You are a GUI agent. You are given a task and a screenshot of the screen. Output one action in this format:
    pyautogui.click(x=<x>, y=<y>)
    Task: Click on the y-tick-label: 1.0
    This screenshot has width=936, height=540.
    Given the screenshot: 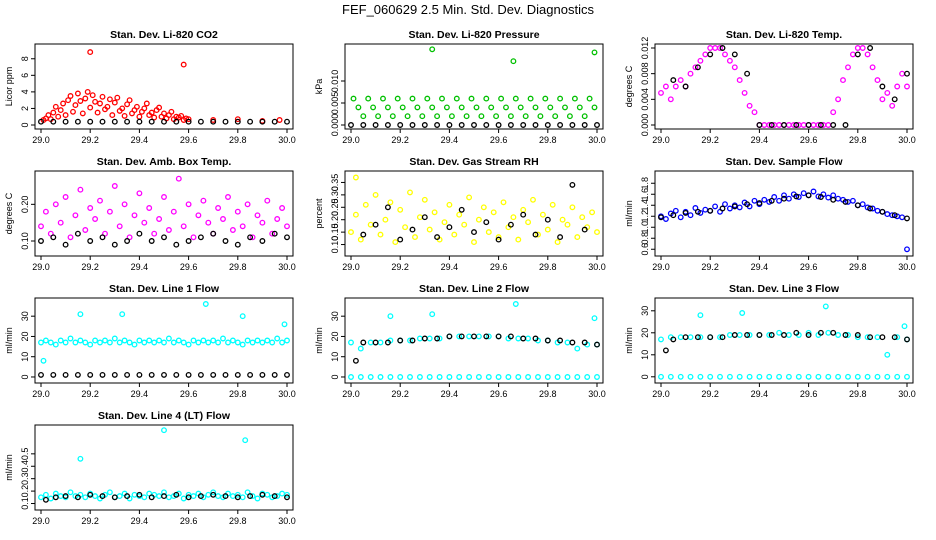 What is the action you would take?
    pyautogui.click(x=645, y=227)
    